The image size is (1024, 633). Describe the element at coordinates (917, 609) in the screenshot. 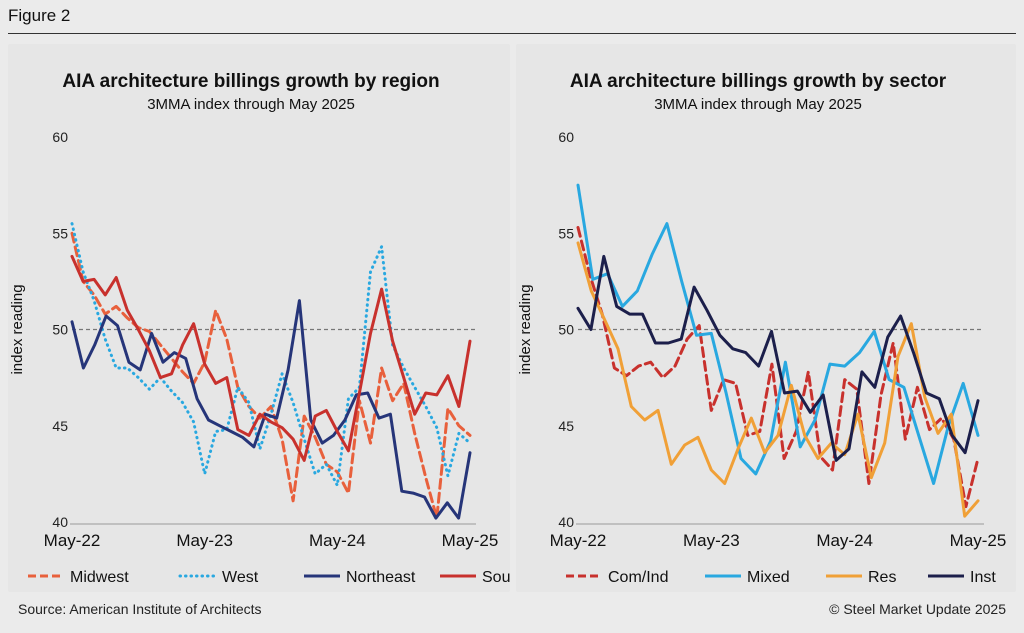

I see `copyright-note: © Steel Market Update 2025` at that location.